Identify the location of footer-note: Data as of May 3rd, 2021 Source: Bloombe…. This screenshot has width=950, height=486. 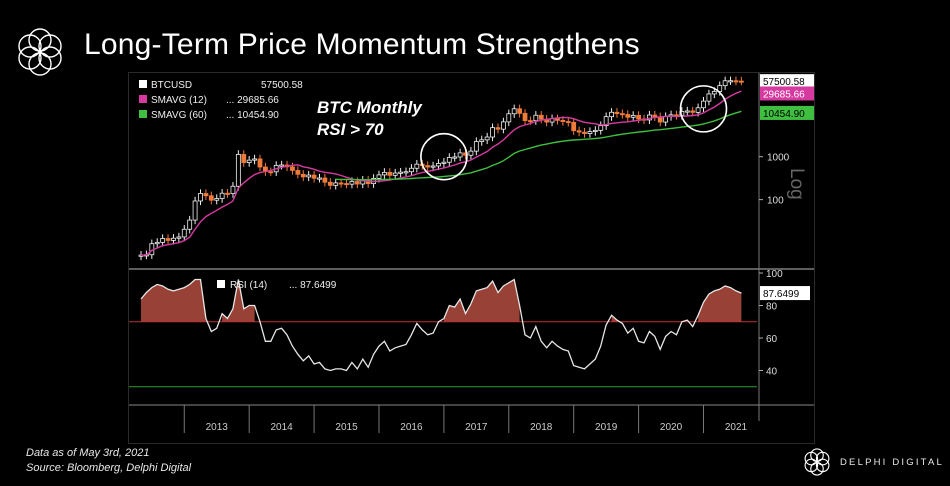
(108, 461).